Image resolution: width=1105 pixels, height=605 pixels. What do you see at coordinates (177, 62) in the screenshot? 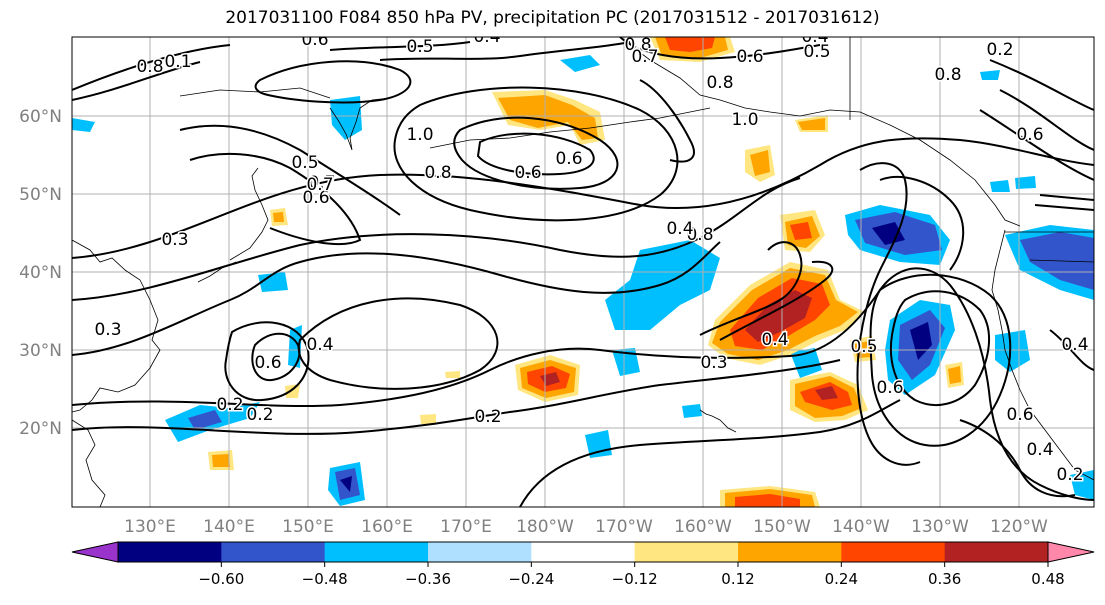
I see `contour-label: 0.1` at bounding box center [177, 62].